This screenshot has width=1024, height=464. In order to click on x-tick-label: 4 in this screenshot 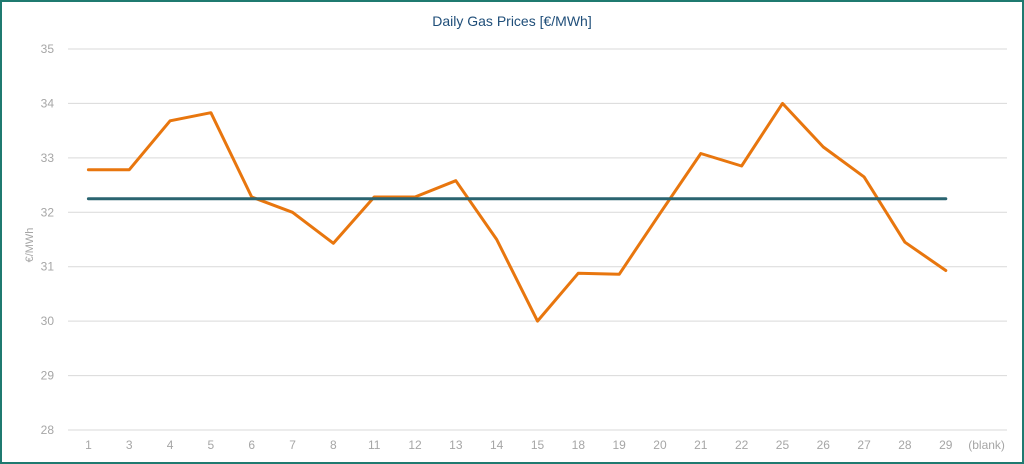, I will do `click(170, 445)`.